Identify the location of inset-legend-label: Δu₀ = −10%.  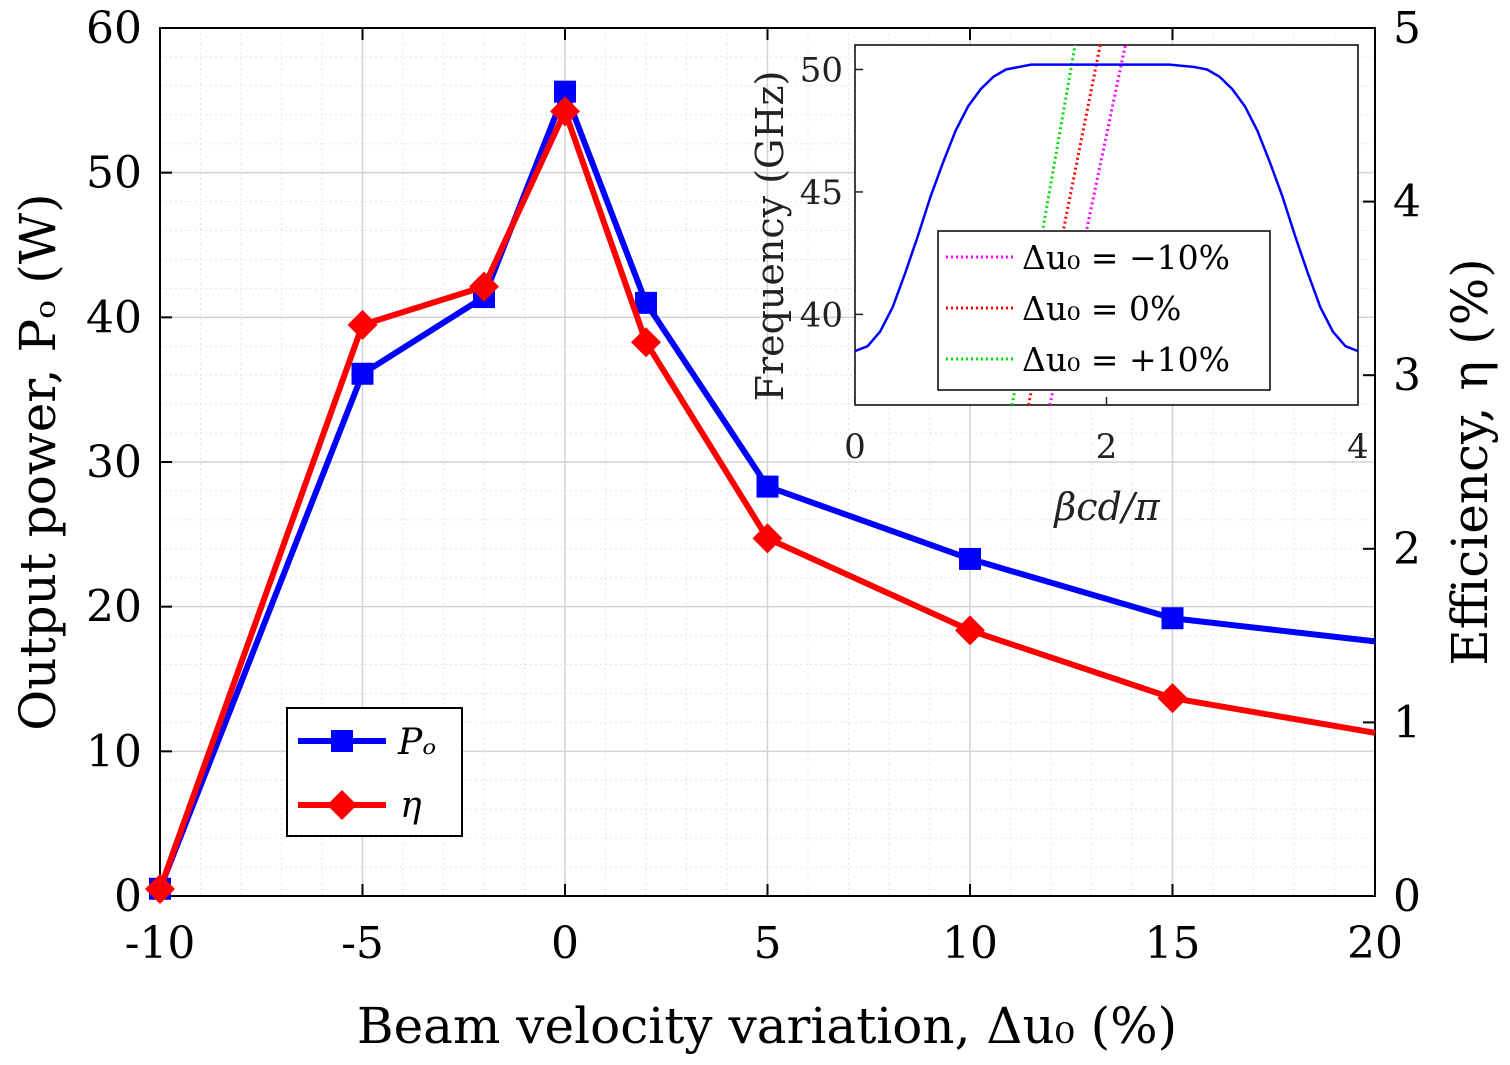
(1126, 257).